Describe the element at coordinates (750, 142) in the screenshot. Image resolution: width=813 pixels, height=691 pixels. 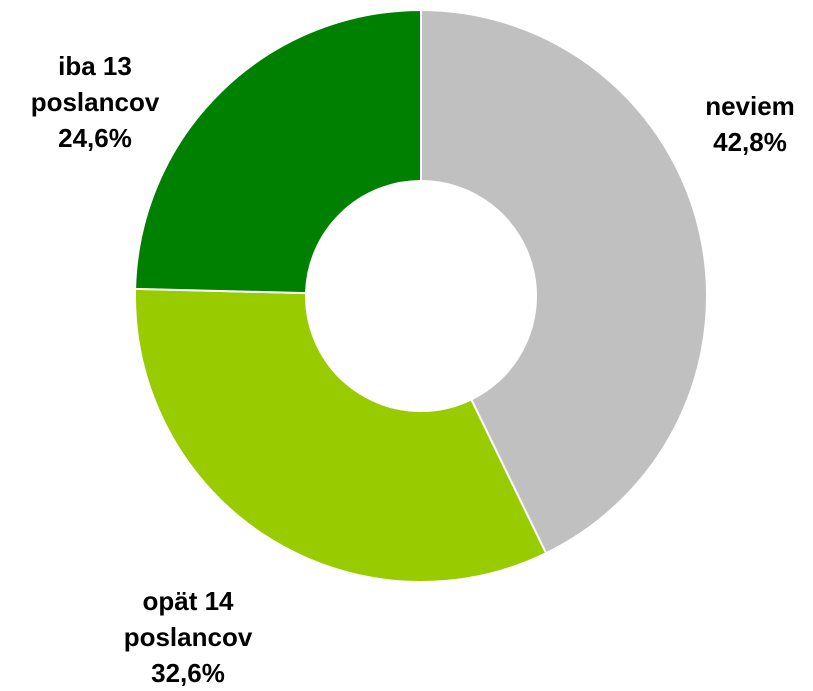
I see `value-label: 42,8%` at that location.